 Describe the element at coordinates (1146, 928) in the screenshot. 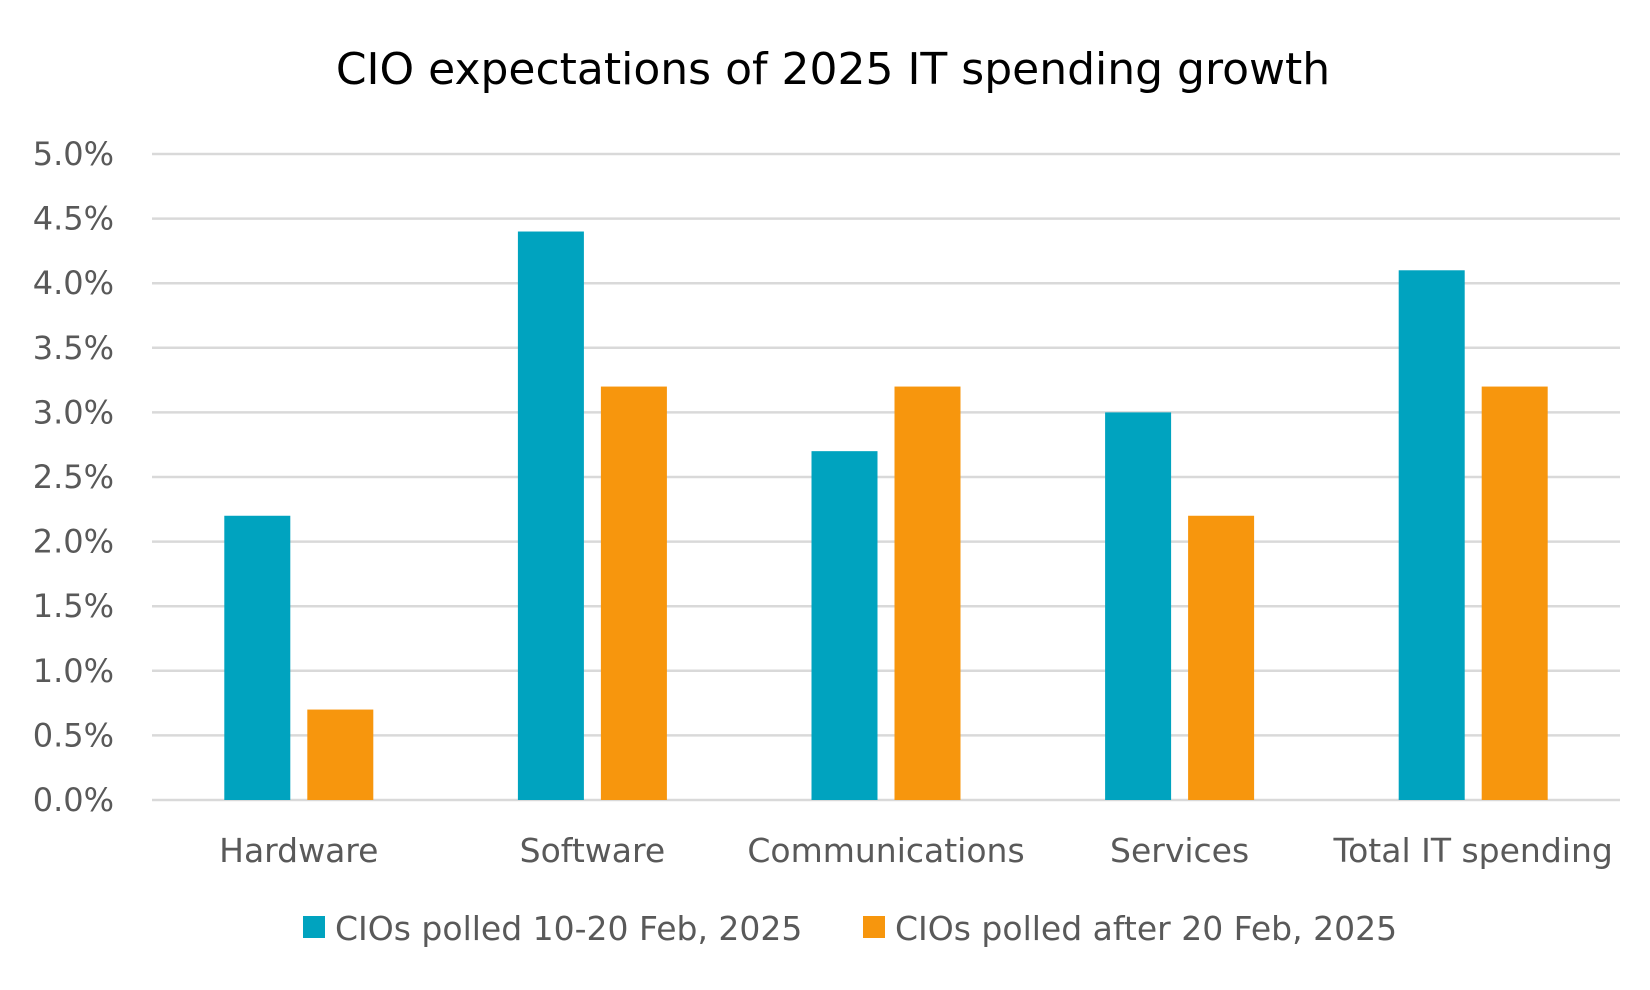

I see `legend-label: CIOs polled after 20 Feb, 2025` at that location.